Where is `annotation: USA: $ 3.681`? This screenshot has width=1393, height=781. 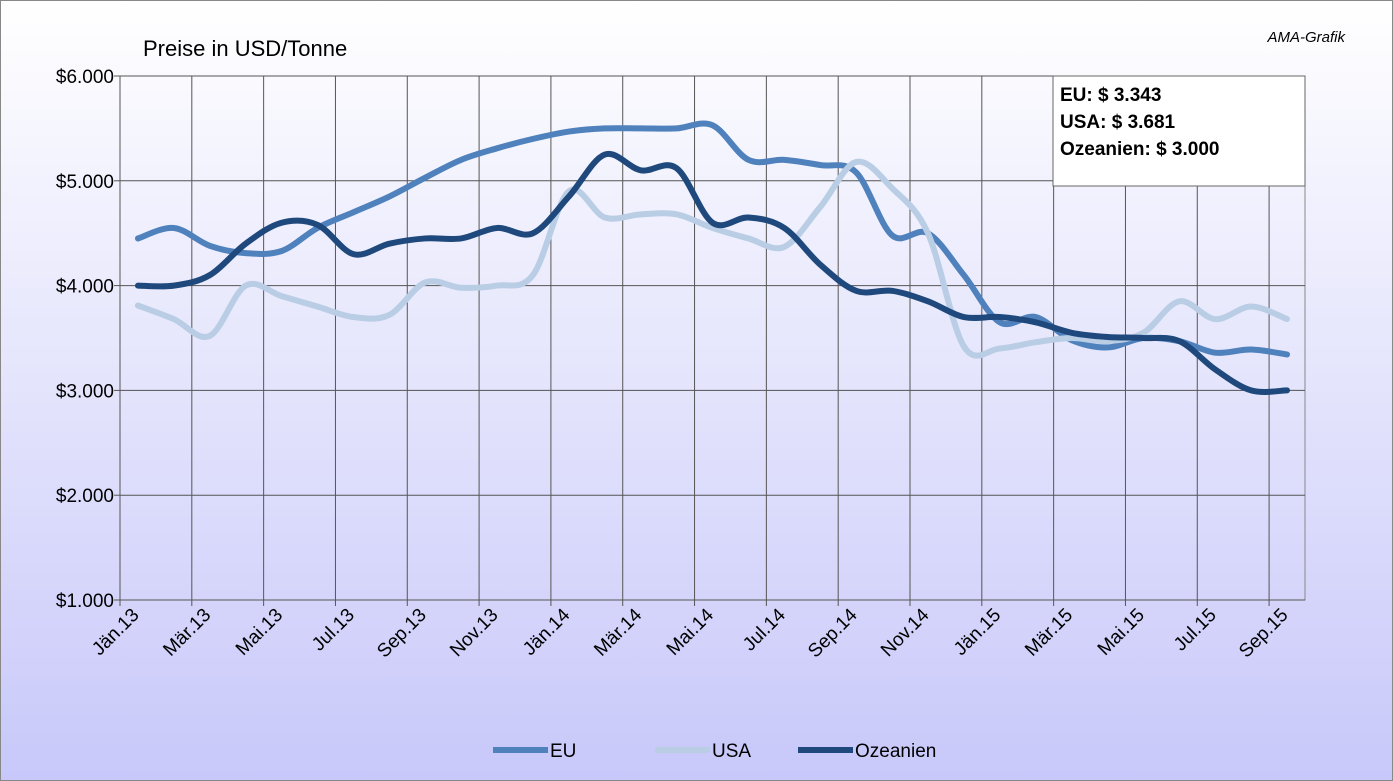 annotation: USA: $ 3.681 is located at coordinates (1118, 122).